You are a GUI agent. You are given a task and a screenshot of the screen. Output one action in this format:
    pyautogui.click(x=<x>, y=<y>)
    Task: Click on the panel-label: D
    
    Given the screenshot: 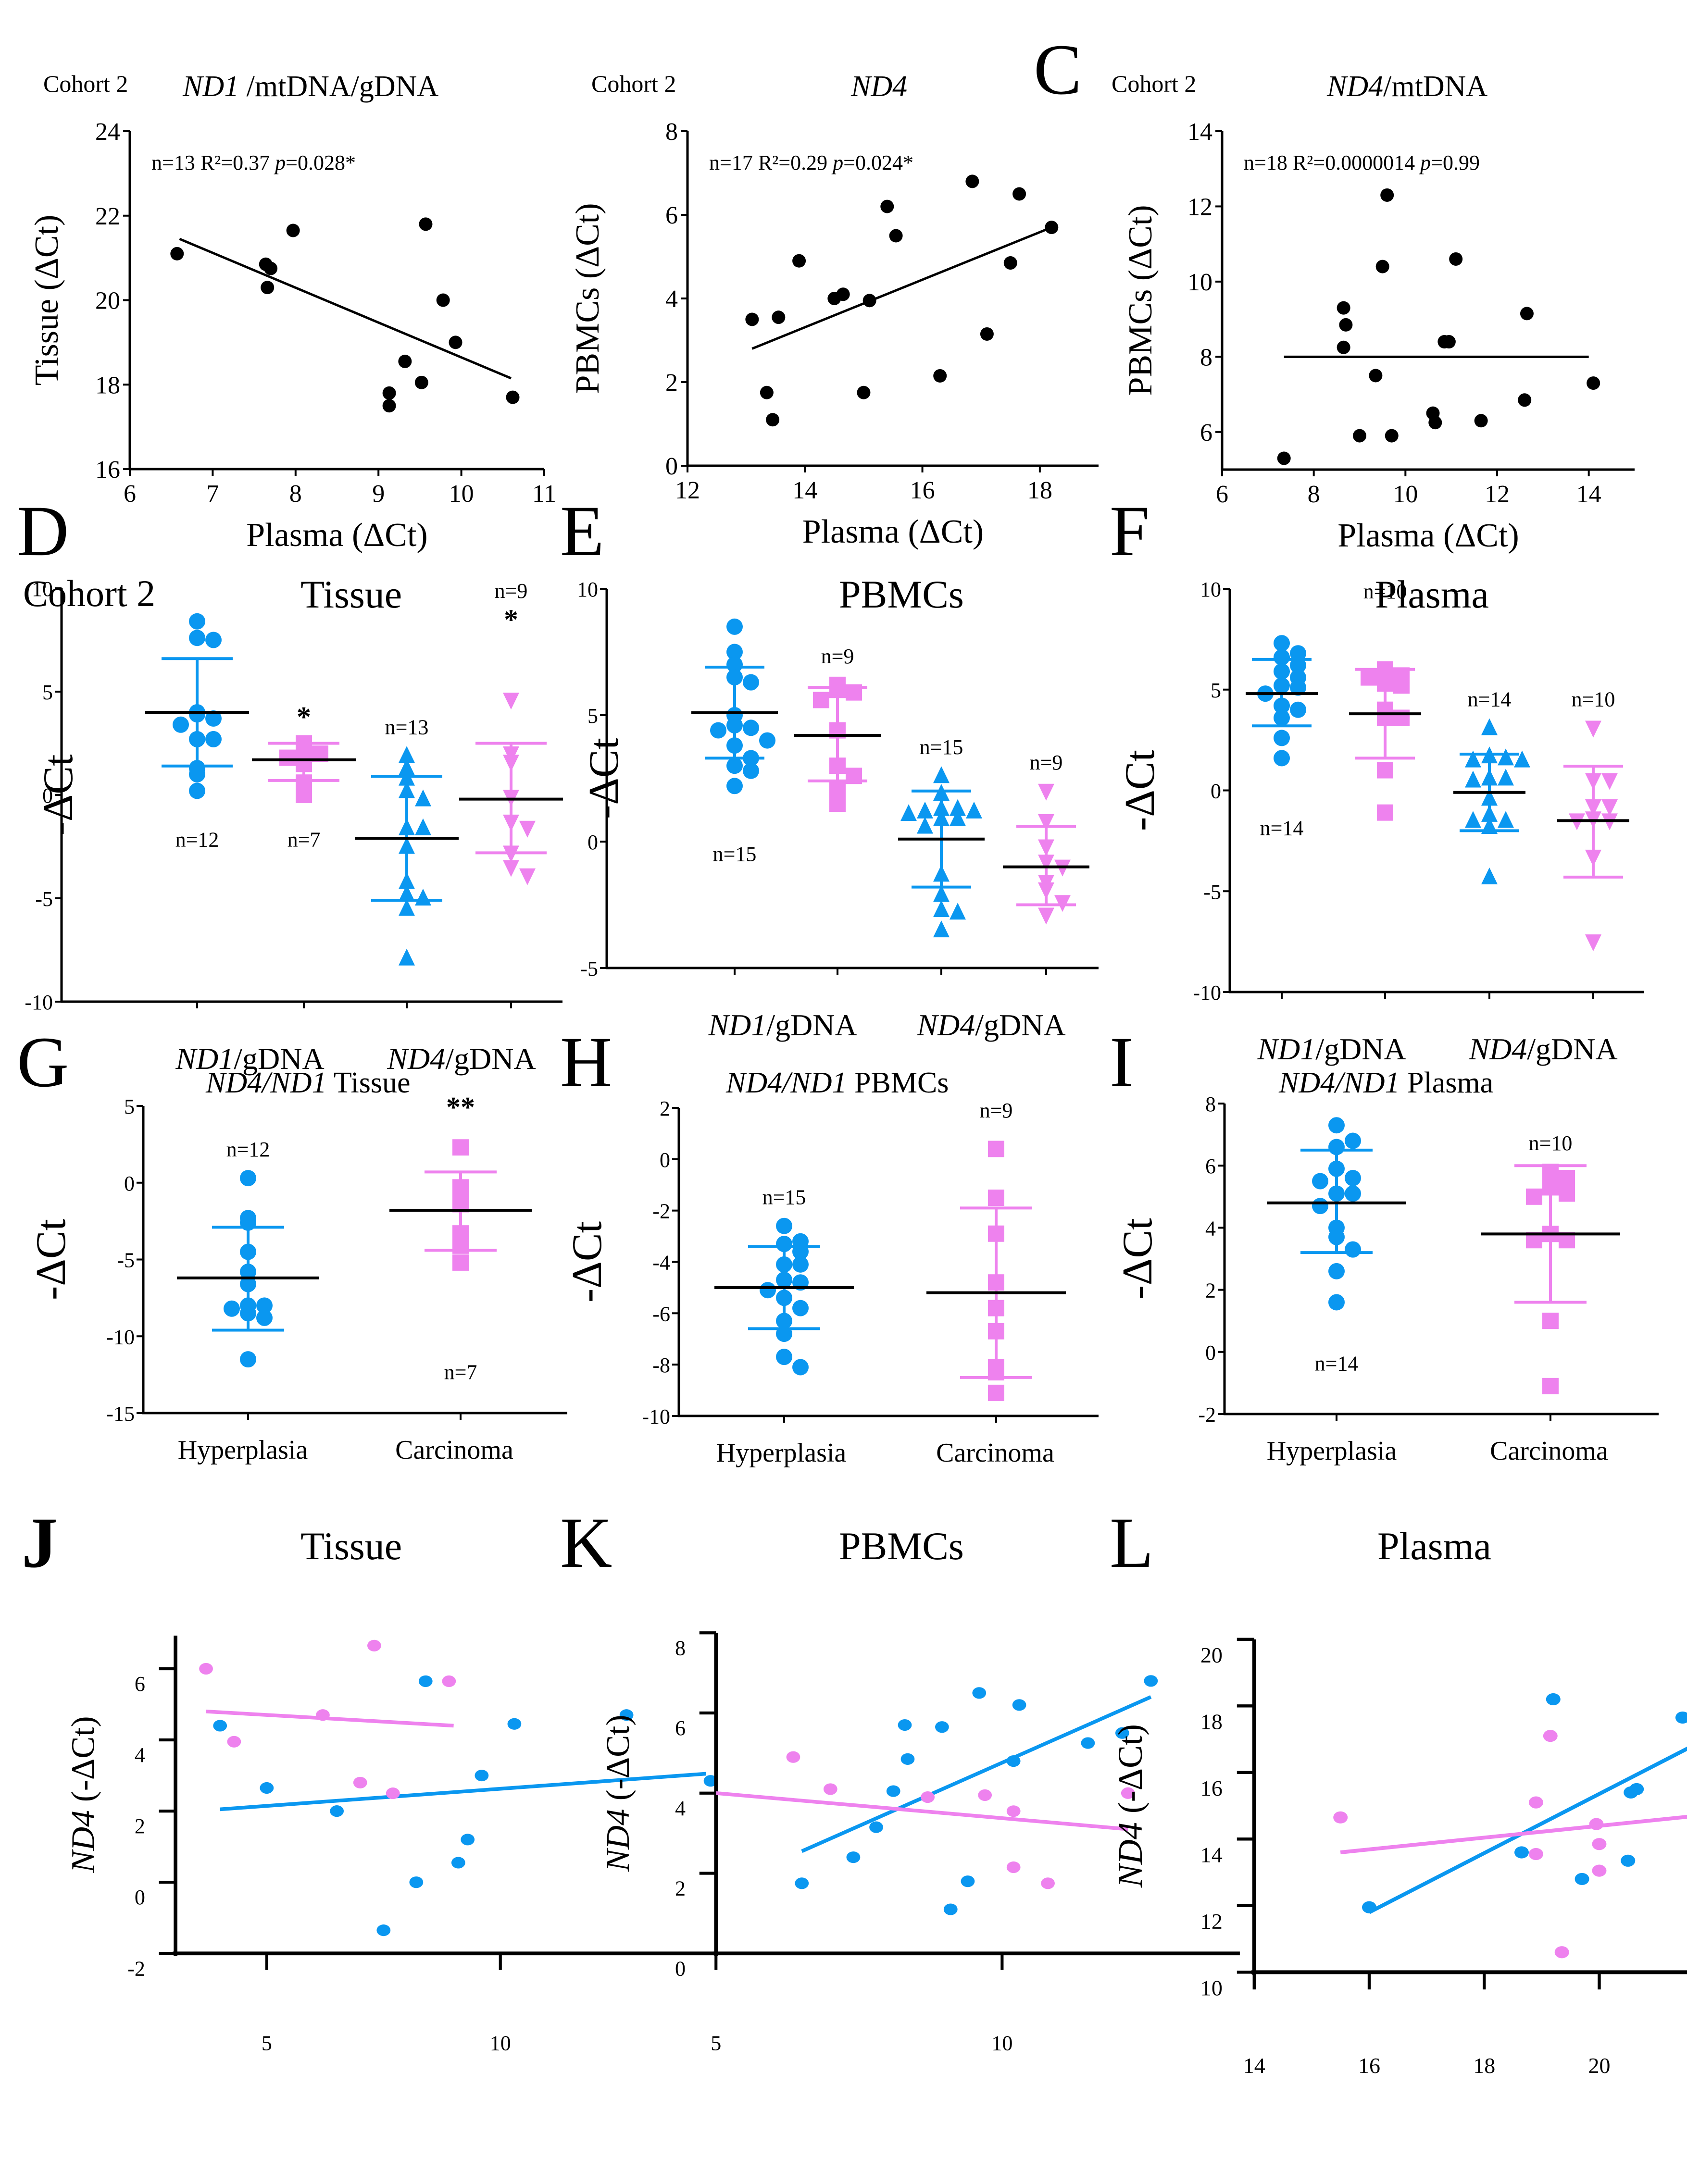 What is the action you would take?
    pyautogui.click(x=43, y=531)
    